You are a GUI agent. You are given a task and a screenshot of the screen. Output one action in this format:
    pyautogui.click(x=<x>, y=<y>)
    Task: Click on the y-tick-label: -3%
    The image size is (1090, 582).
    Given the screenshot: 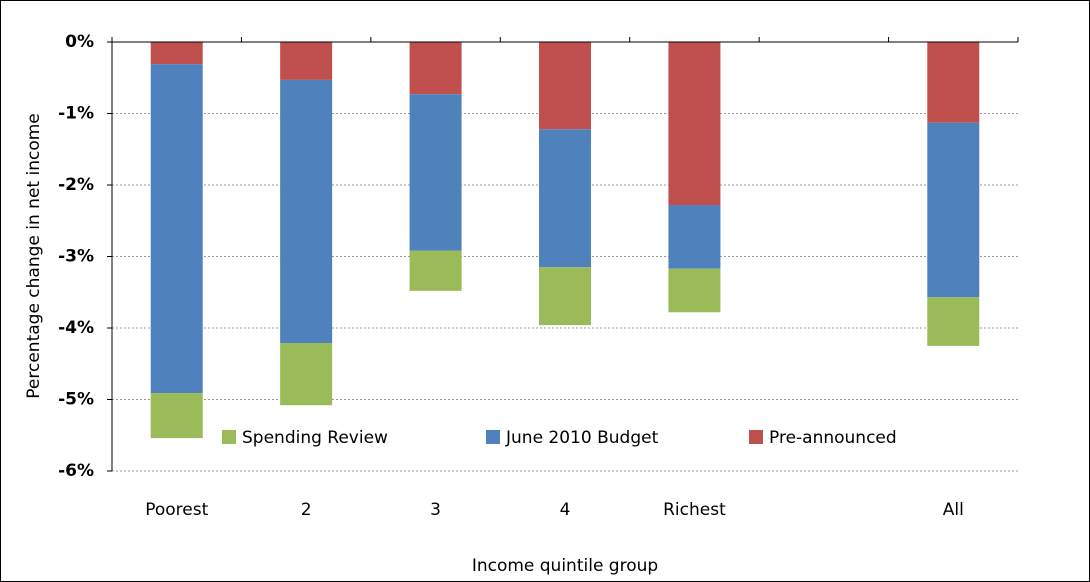 What is the action you would take?
    pyautogui.click(x=76, y=257)
    